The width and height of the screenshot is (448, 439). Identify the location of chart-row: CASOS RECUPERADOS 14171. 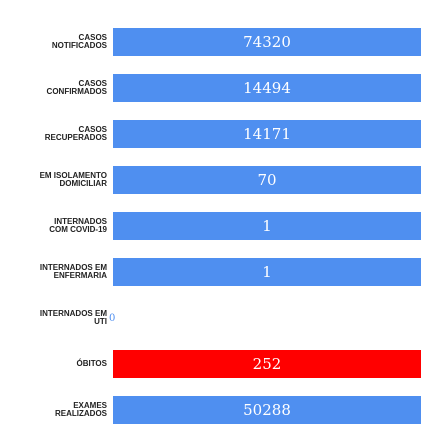
(224, 134).